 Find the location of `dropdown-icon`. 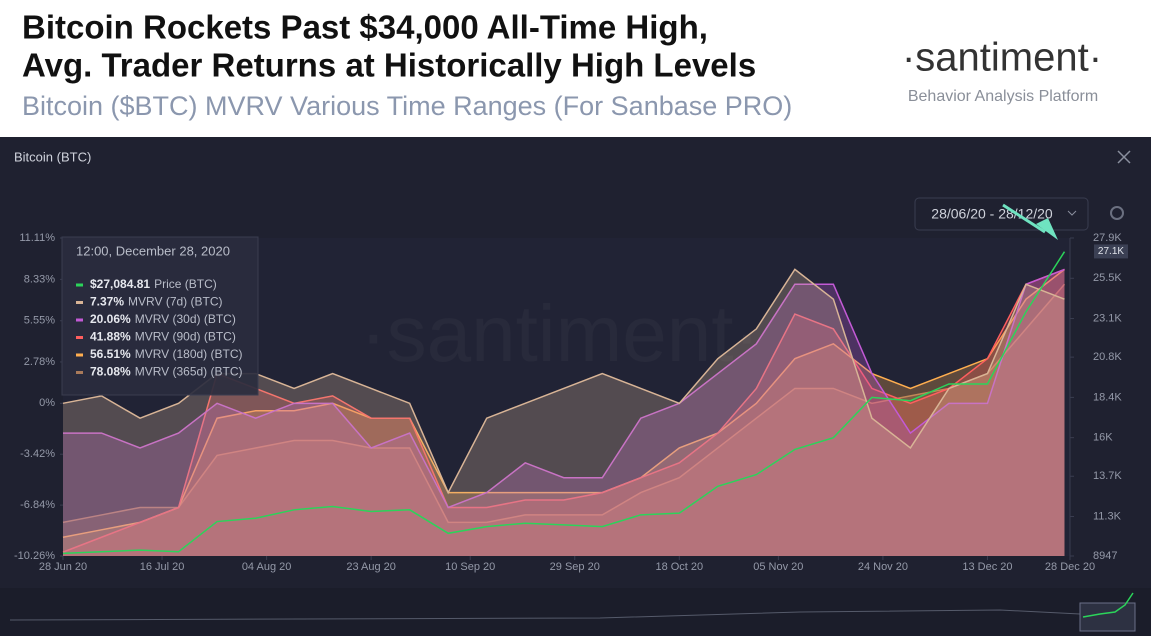

dropdown-icon is located at coordinates (1072, 213).